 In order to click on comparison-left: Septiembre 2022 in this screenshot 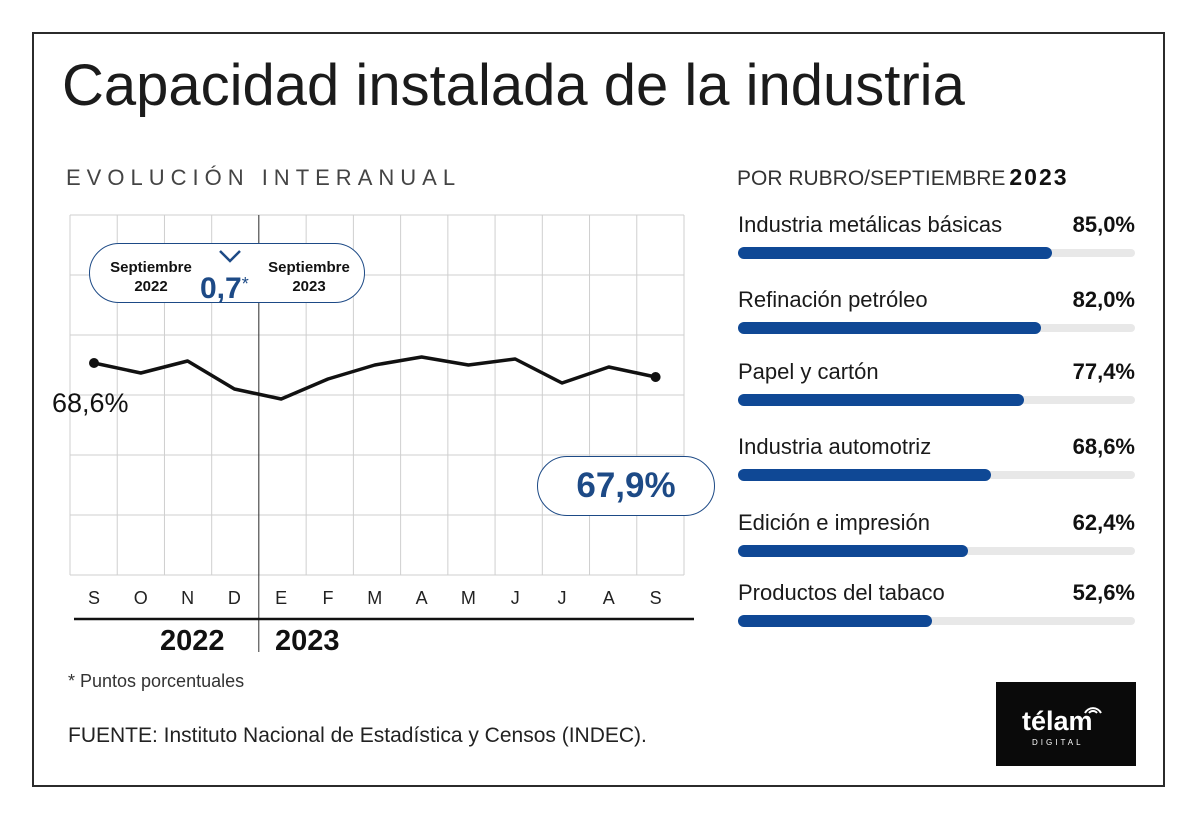, I will do `click(151, 277)`.